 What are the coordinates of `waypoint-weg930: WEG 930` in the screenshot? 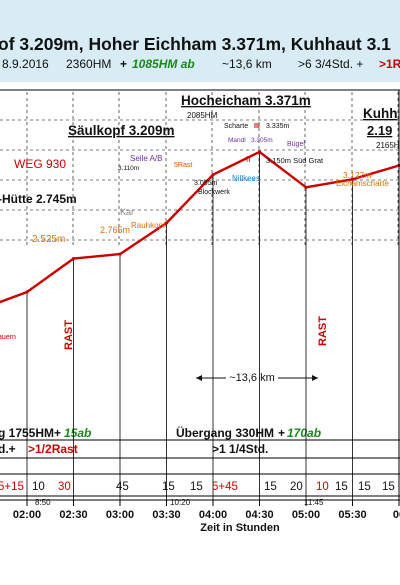 It's located at (40, 164).